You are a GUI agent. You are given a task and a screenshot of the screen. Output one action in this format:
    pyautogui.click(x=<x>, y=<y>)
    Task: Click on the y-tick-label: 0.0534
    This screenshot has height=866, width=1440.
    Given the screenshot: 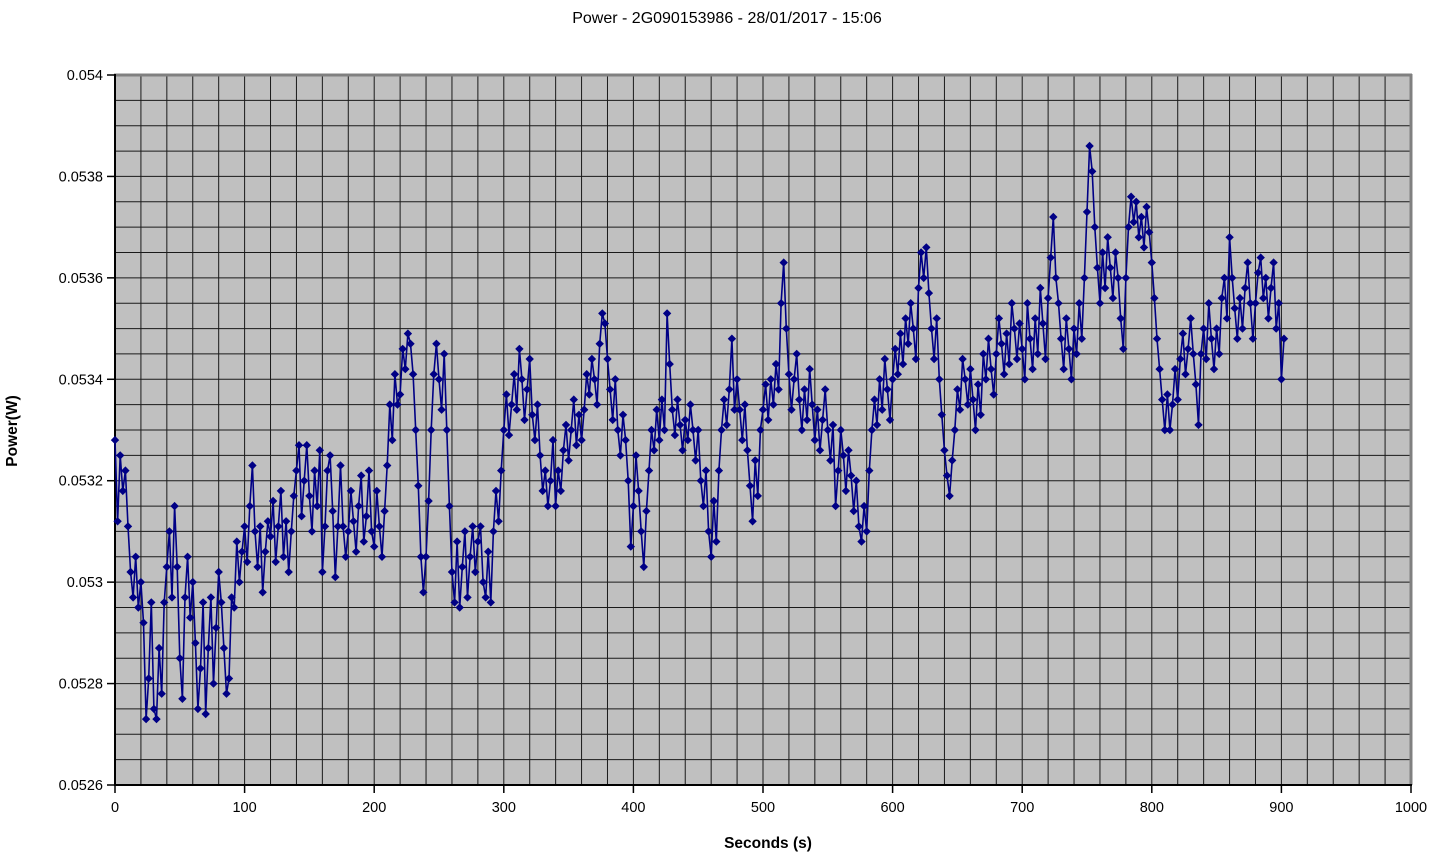 What is the action you would take?
    pyautogui.click(x=81, y=380)
    